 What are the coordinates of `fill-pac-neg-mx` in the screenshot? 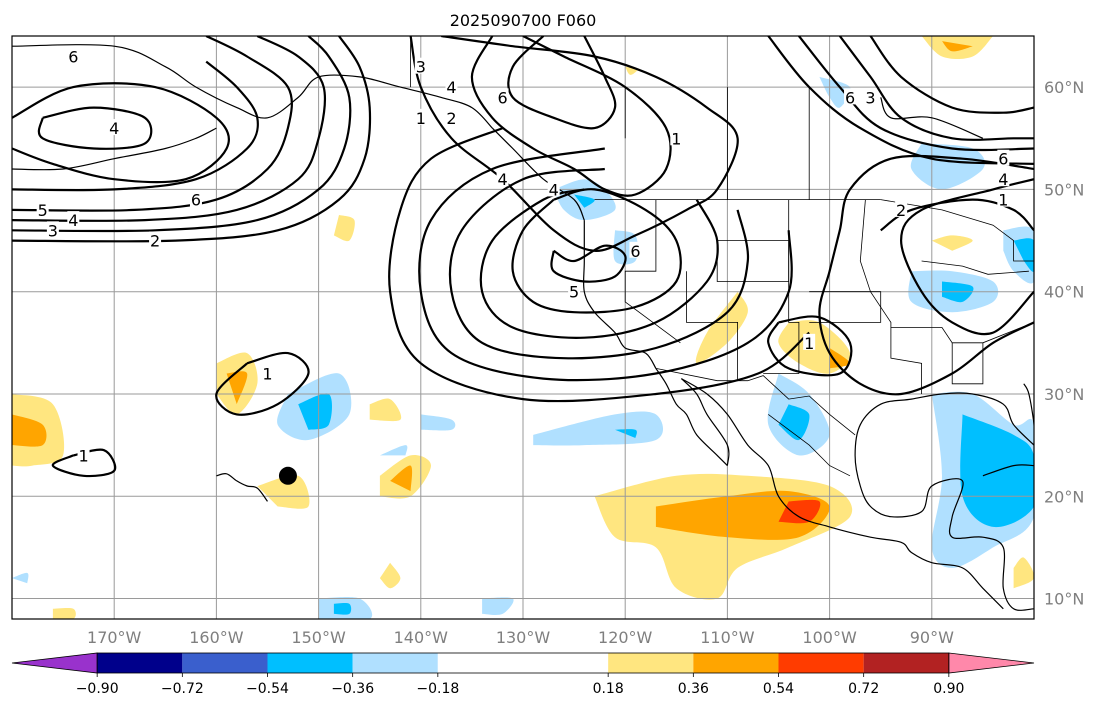 It's located at (598, 428).